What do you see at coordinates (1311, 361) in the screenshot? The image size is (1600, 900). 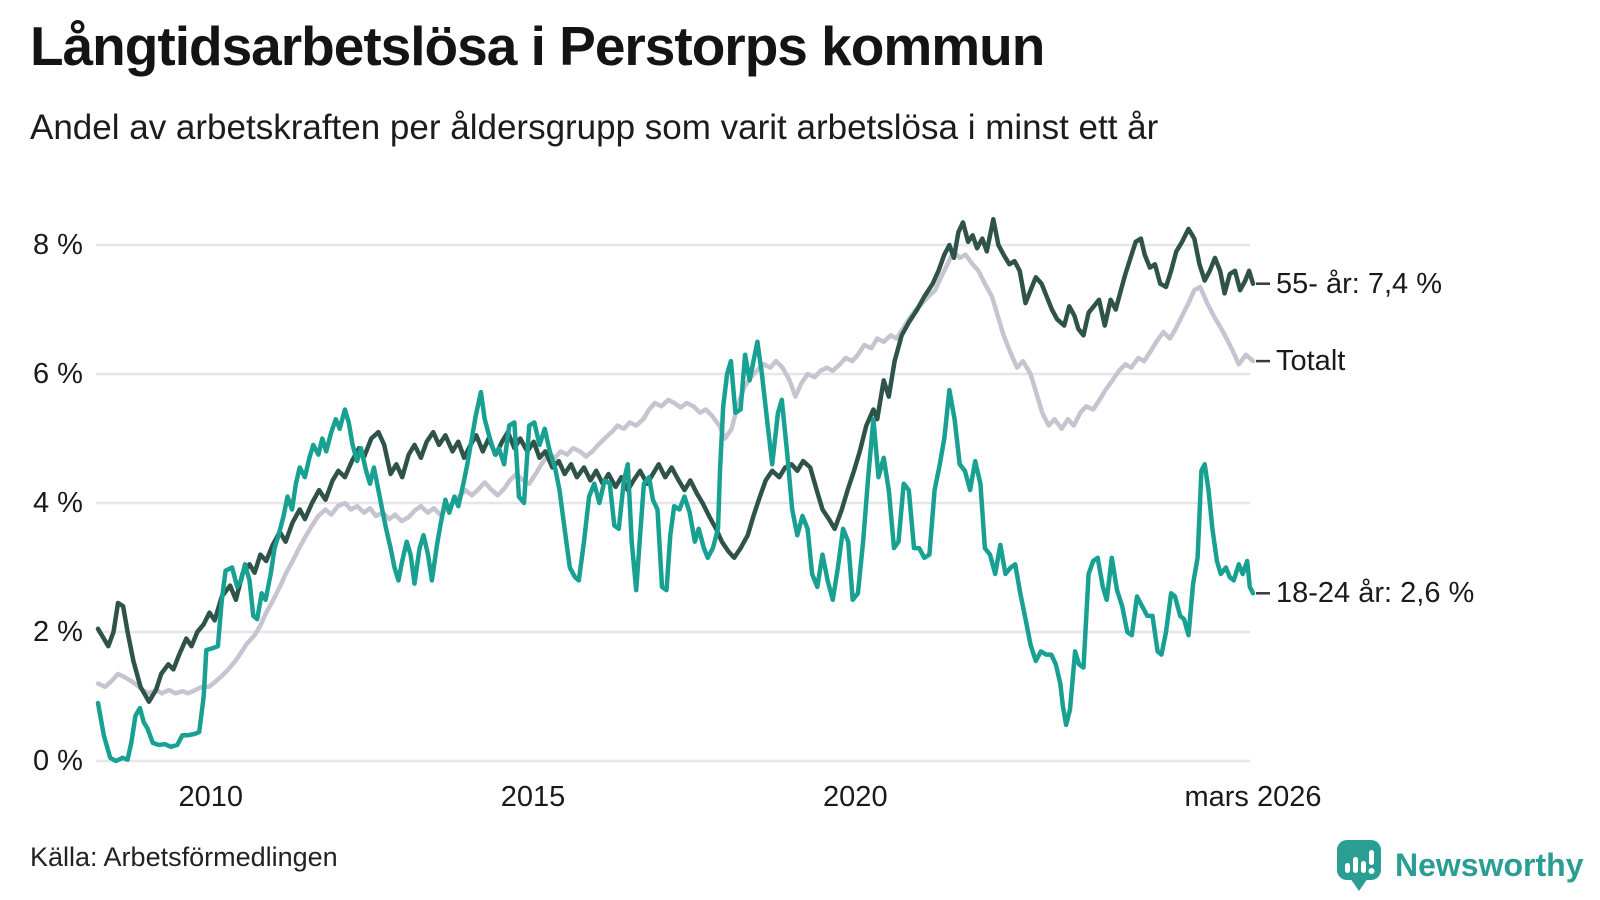 I see `series-label-totalt: Totalt` at bounding box center [1311, 361].